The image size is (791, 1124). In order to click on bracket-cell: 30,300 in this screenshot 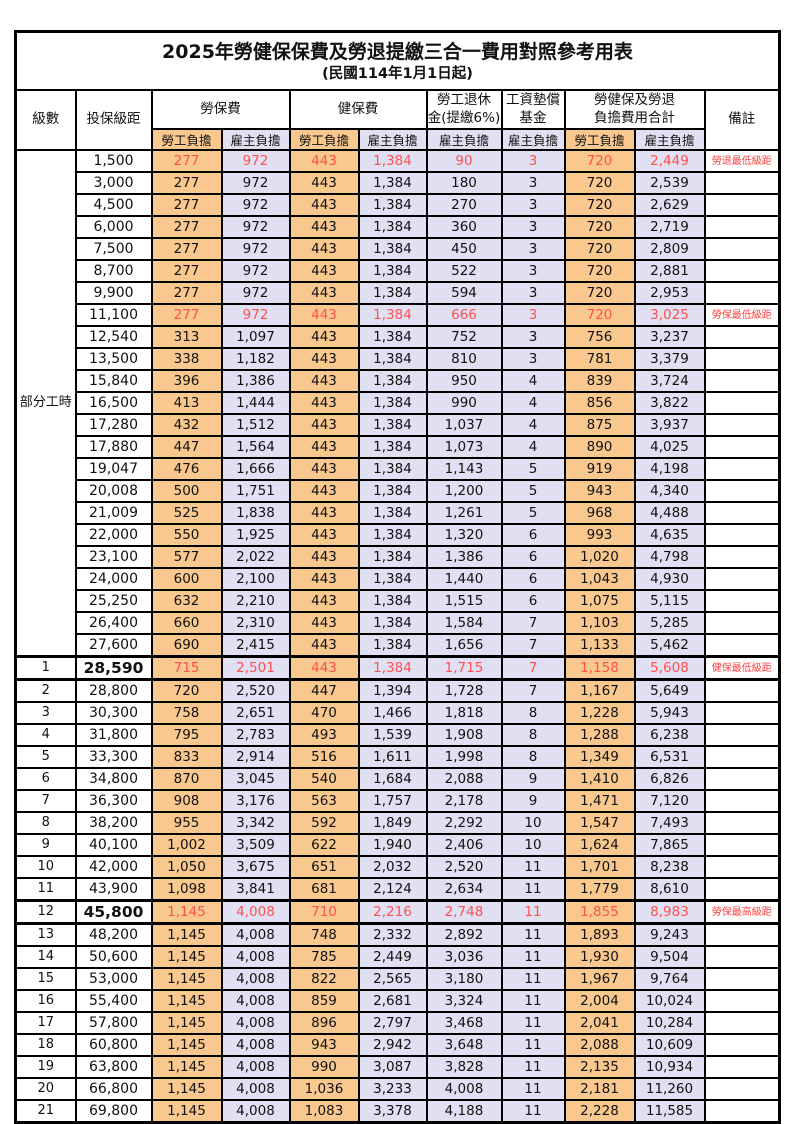, I will do `click(113, 713)`.